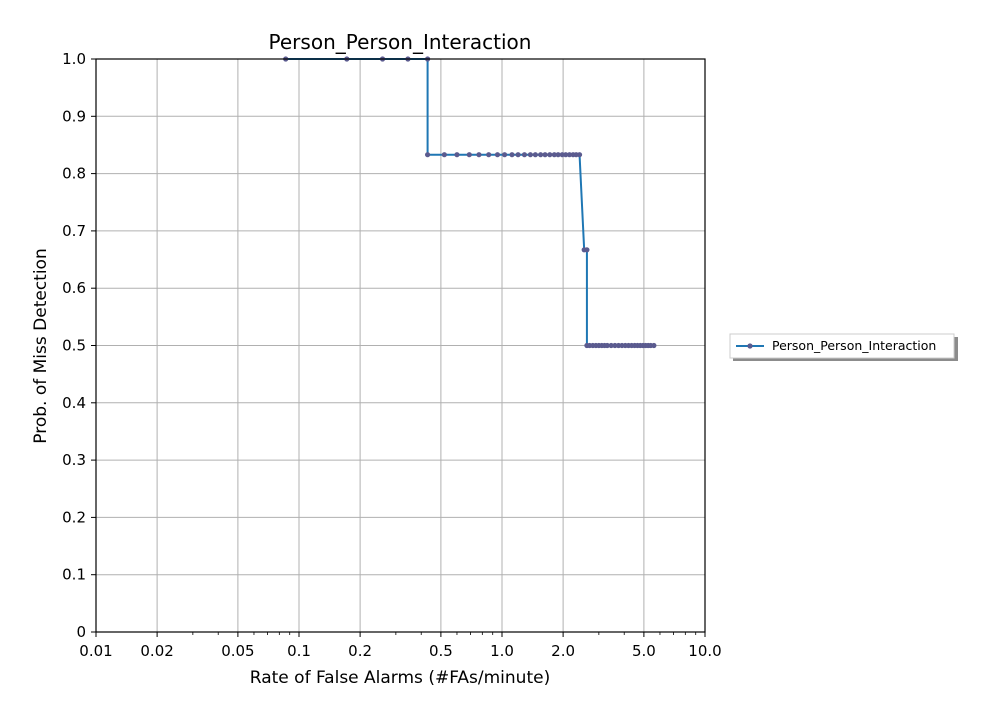 This screenshot has height=720, width=993. What do you see at coordinates (400, 678) in the screenshot?
I see `x-axis-title: Rate of False Alarms (#FAs/minute)` at bounding box center [400, 678].